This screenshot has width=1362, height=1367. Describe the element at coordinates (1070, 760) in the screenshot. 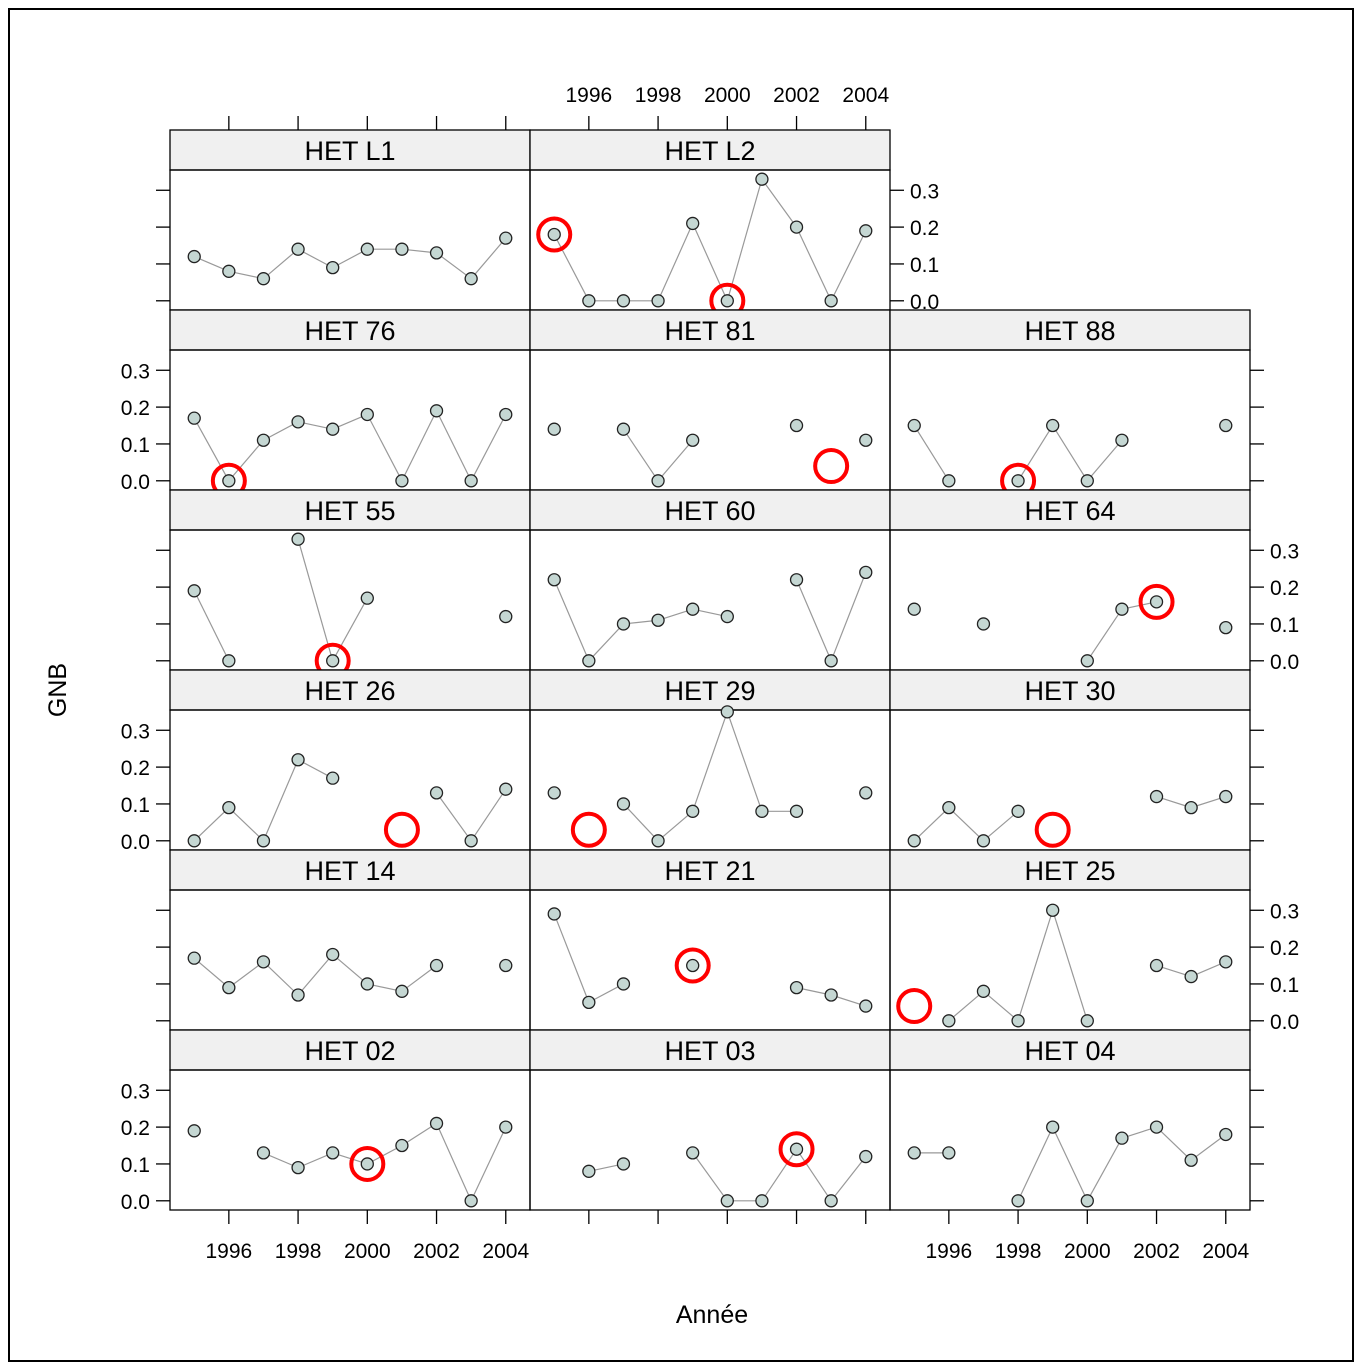

I see `panel: HET 30` at that location.